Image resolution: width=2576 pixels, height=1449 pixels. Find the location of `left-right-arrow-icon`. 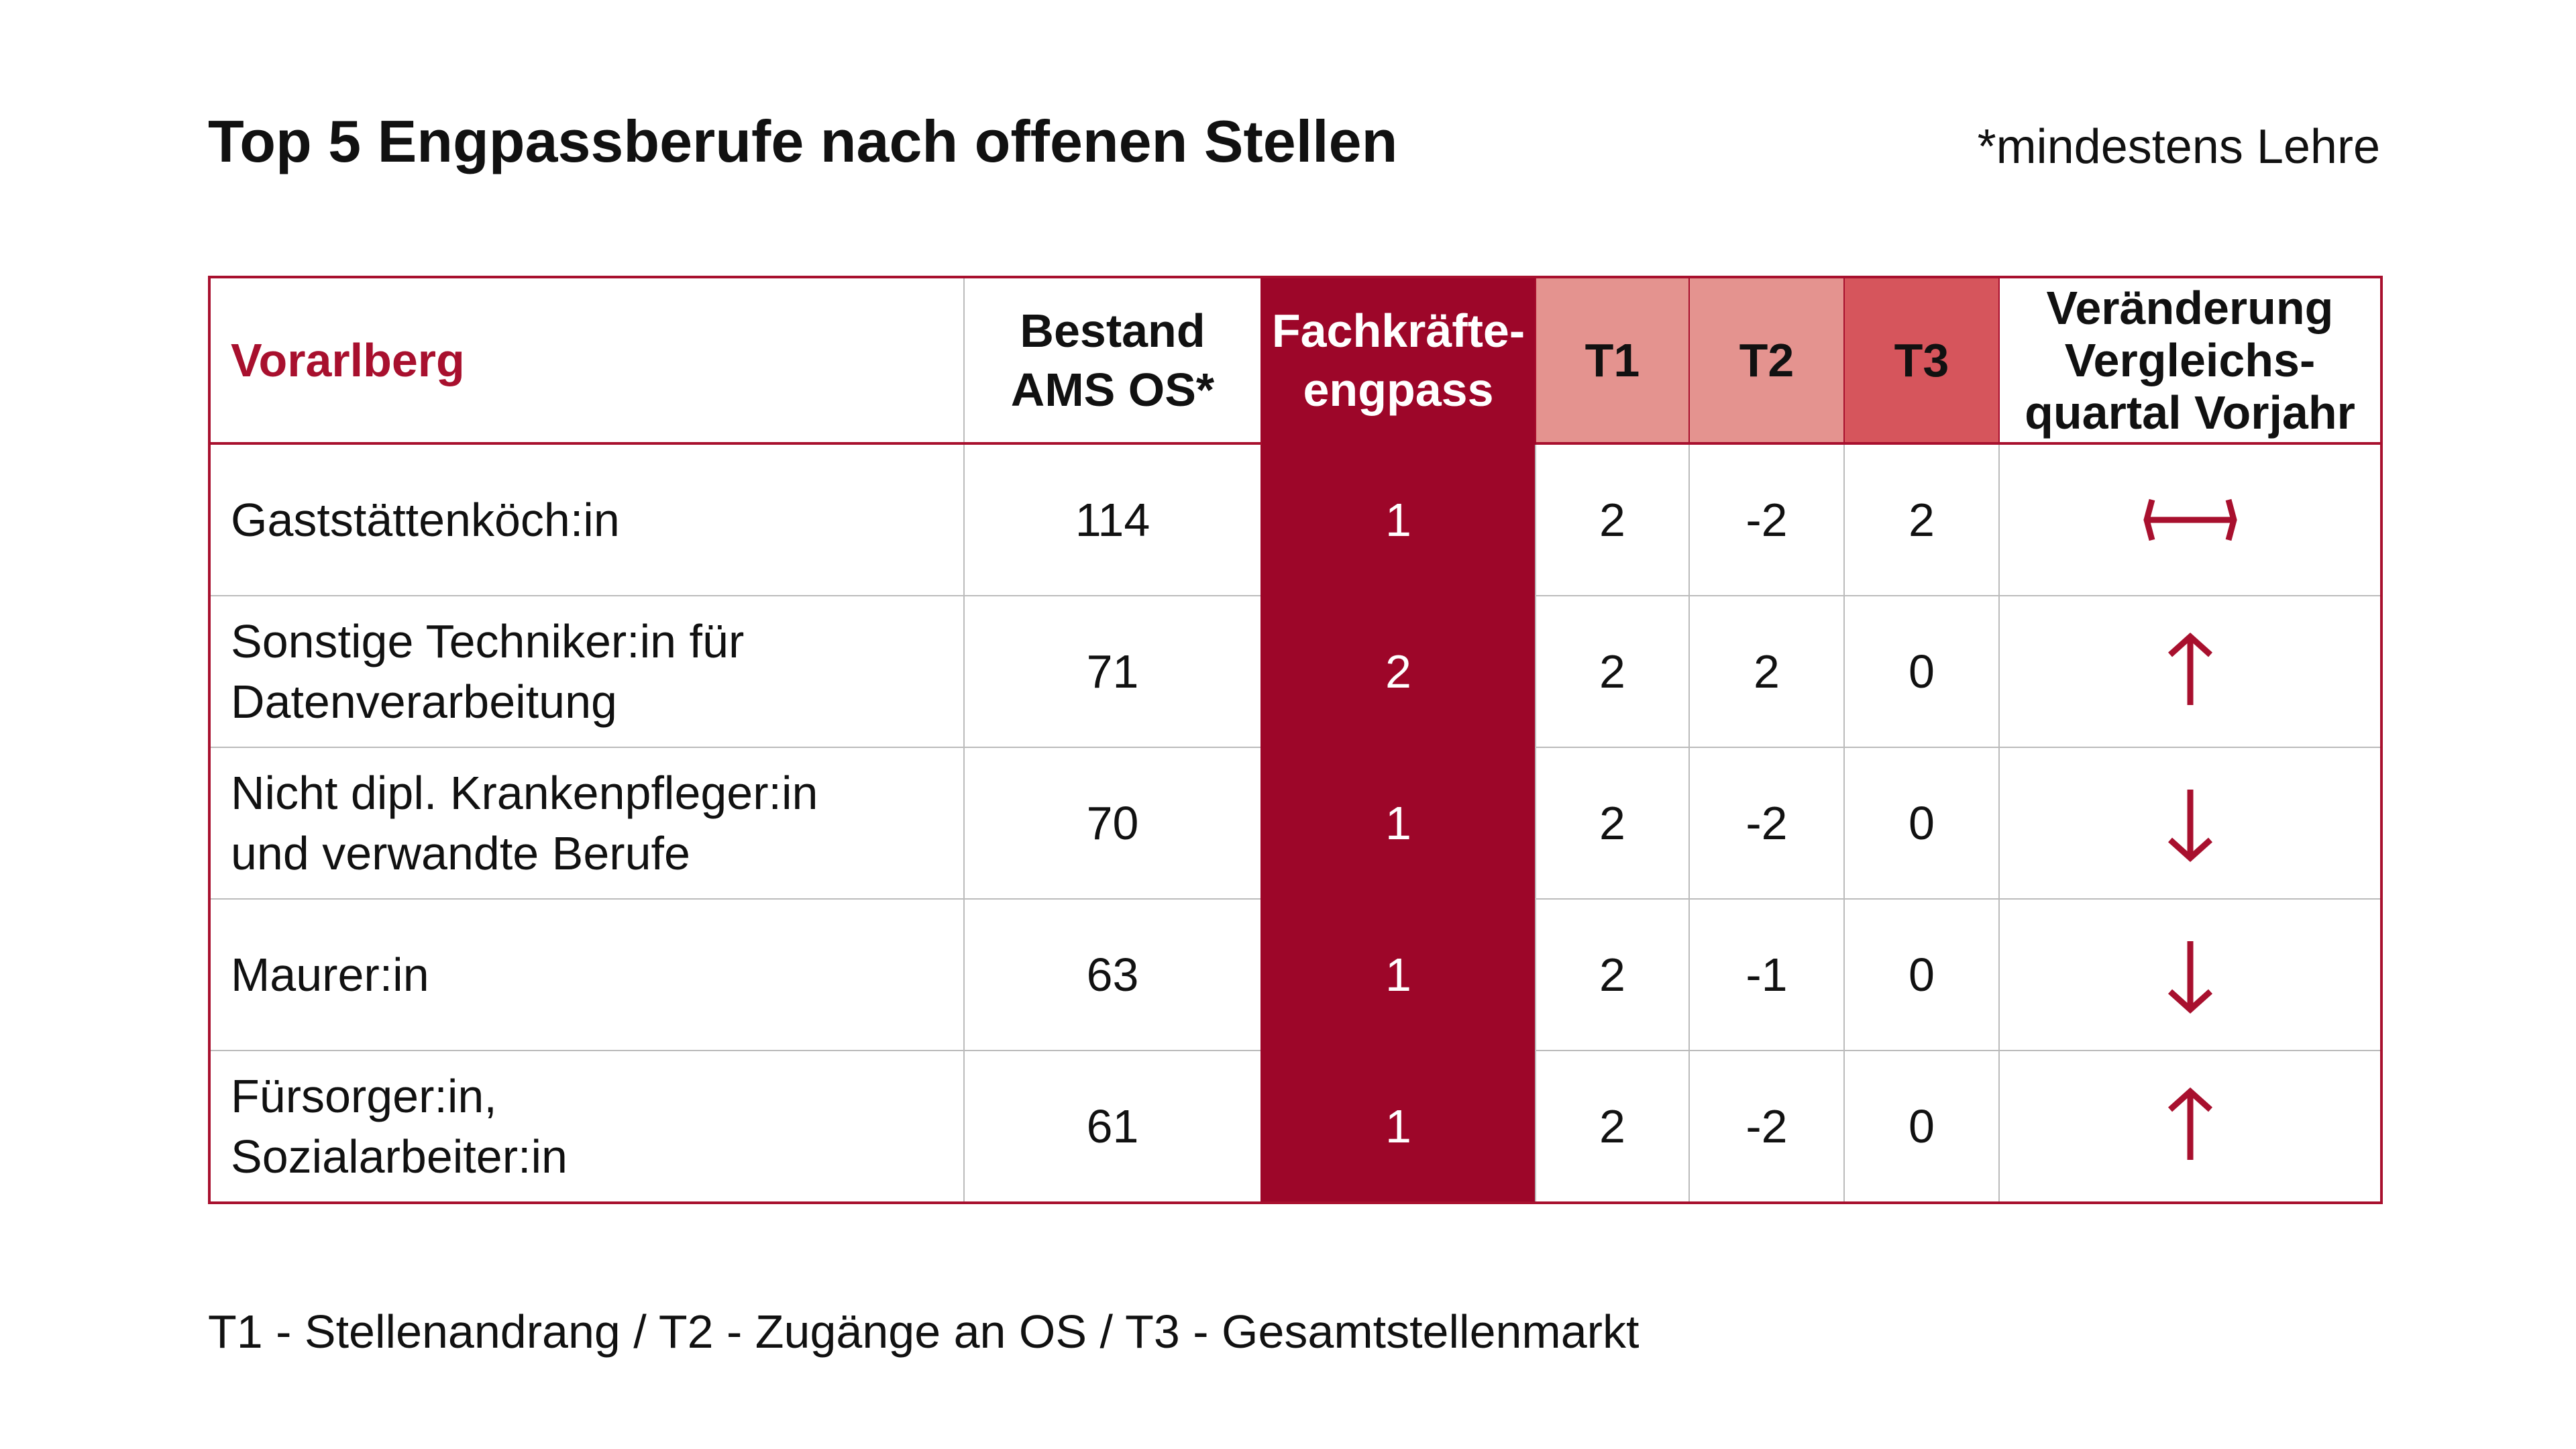

left-right-arrow-icon is located at coordinates (2190, 519).